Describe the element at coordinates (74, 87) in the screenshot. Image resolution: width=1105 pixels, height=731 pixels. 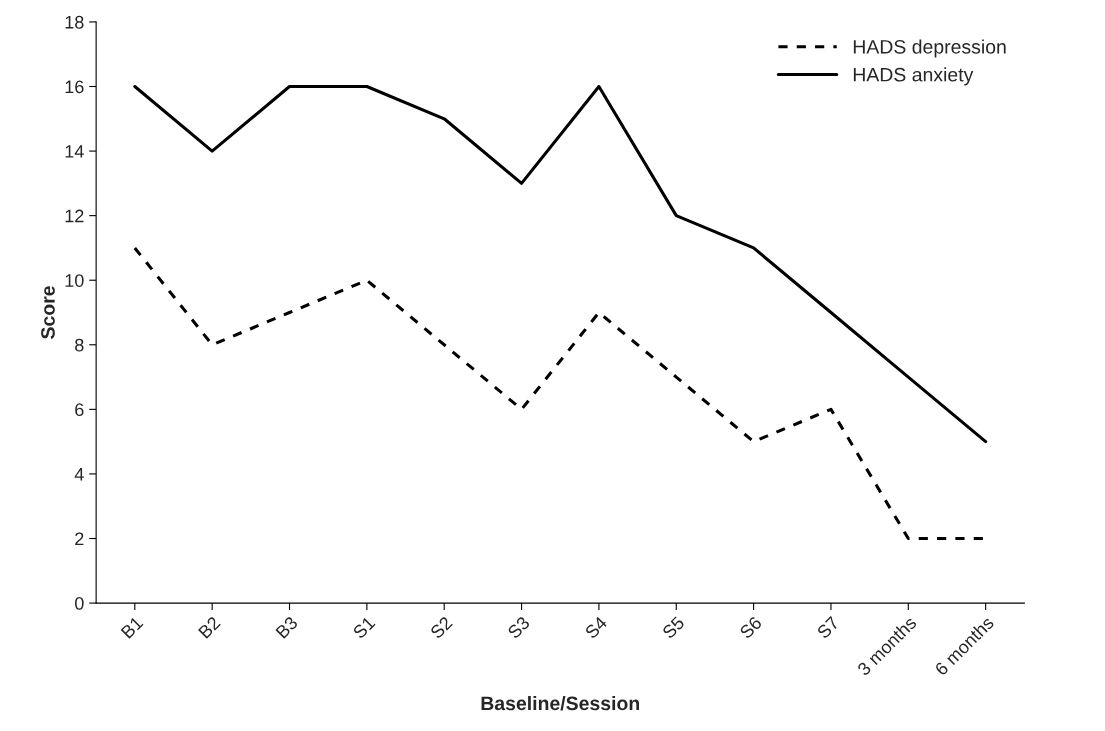
I see `y-tick-label: 16` at that location.